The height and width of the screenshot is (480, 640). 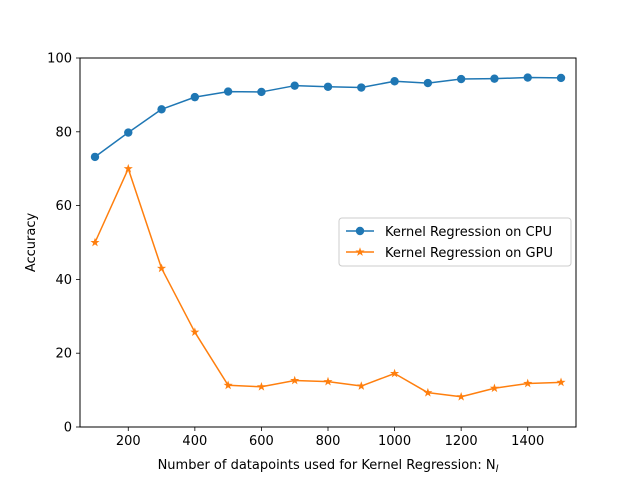 I want to click on y-axis-ticks: 0 20 40 60 80 100, so click(x=63, y=244).